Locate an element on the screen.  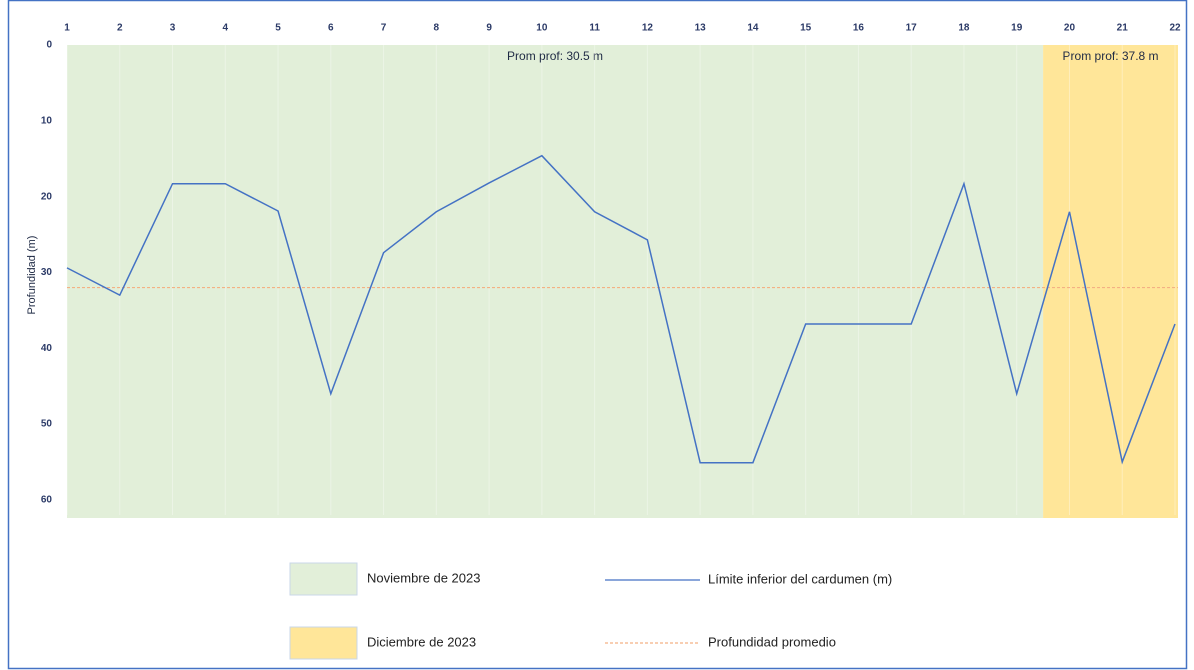
x-tick-label: 20 is located at coordinates (1070, 28).